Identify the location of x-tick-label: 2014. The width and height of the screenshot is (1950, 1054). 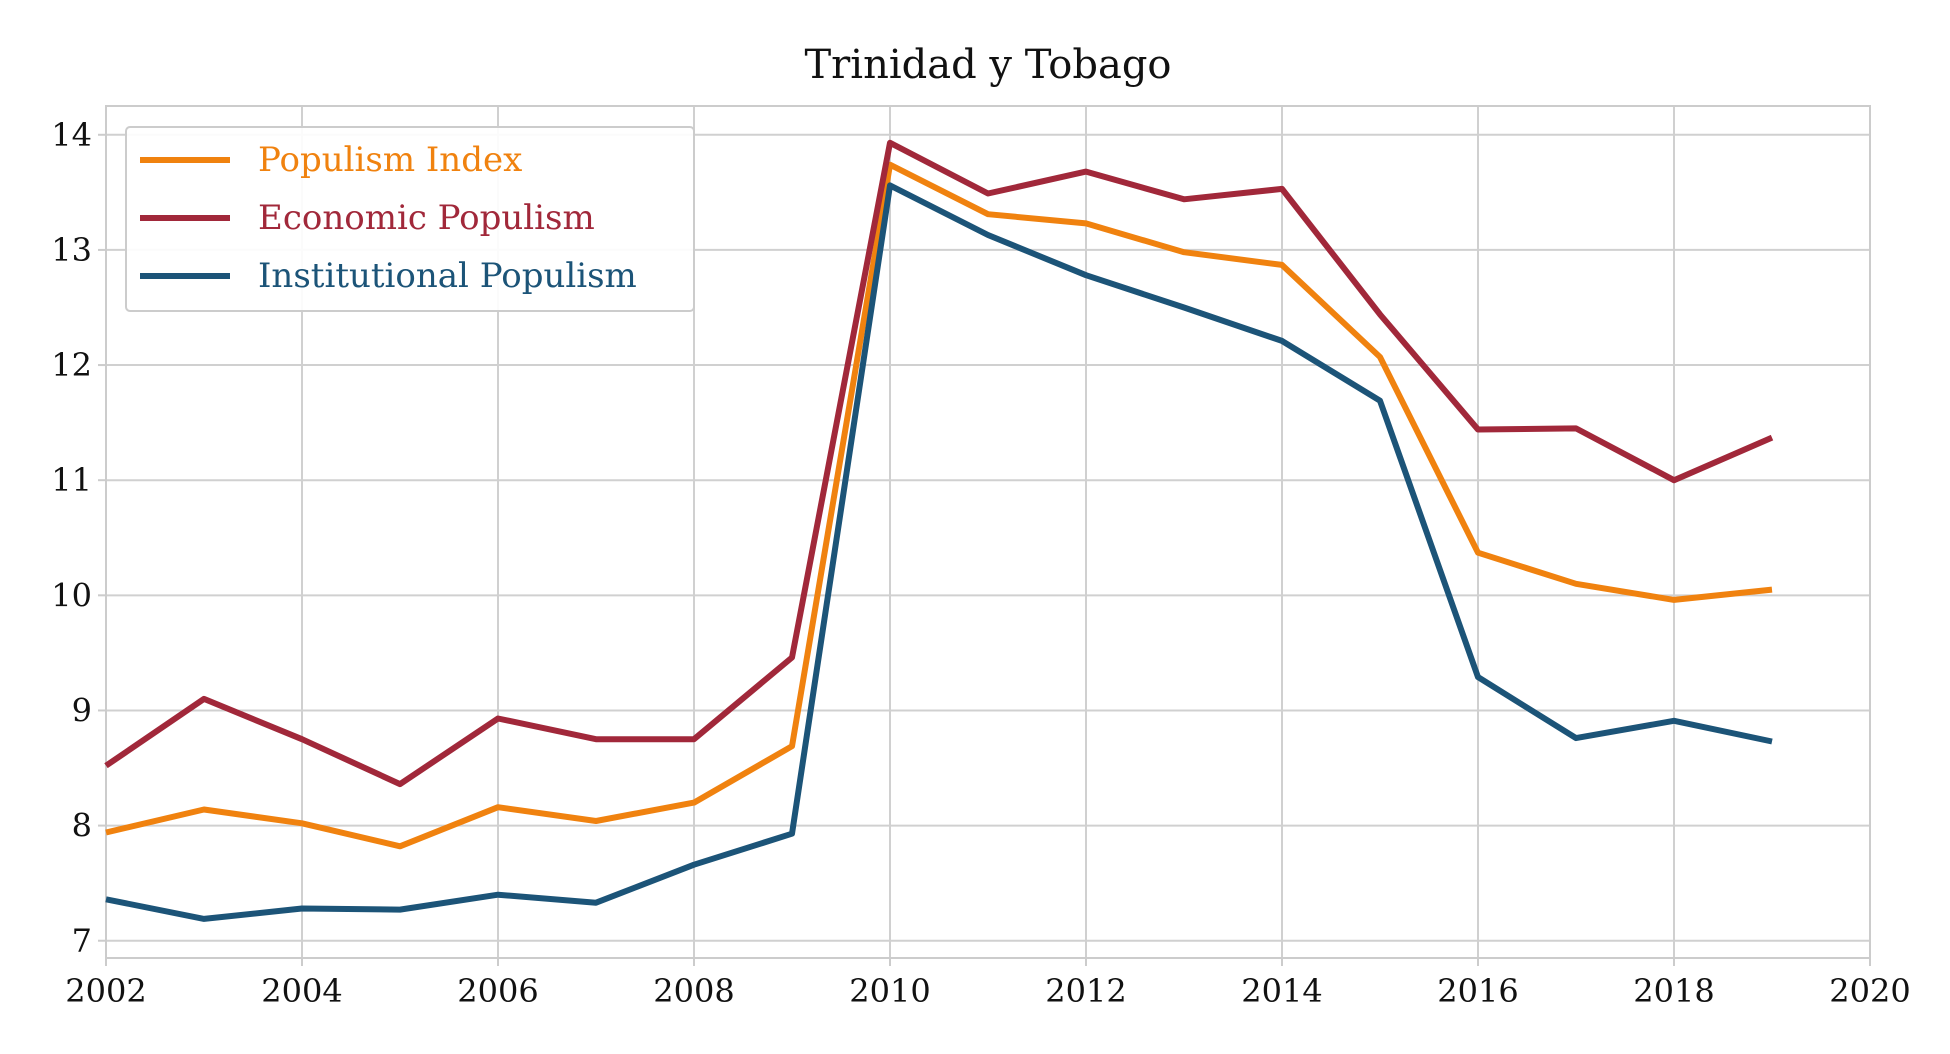
(1281, 991).